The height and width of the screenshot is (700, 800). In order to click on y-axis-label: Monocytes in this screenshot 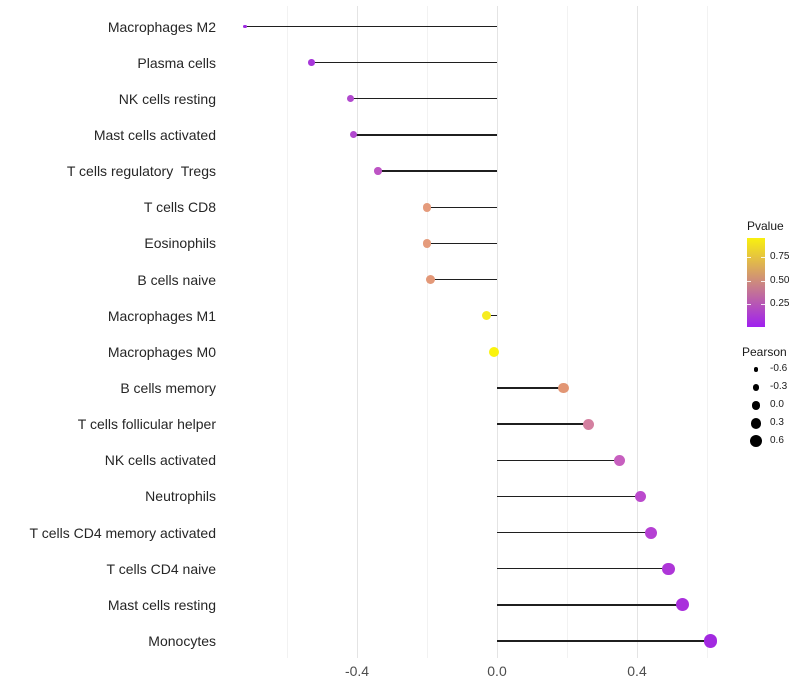, I will do `click(182, 641)`.